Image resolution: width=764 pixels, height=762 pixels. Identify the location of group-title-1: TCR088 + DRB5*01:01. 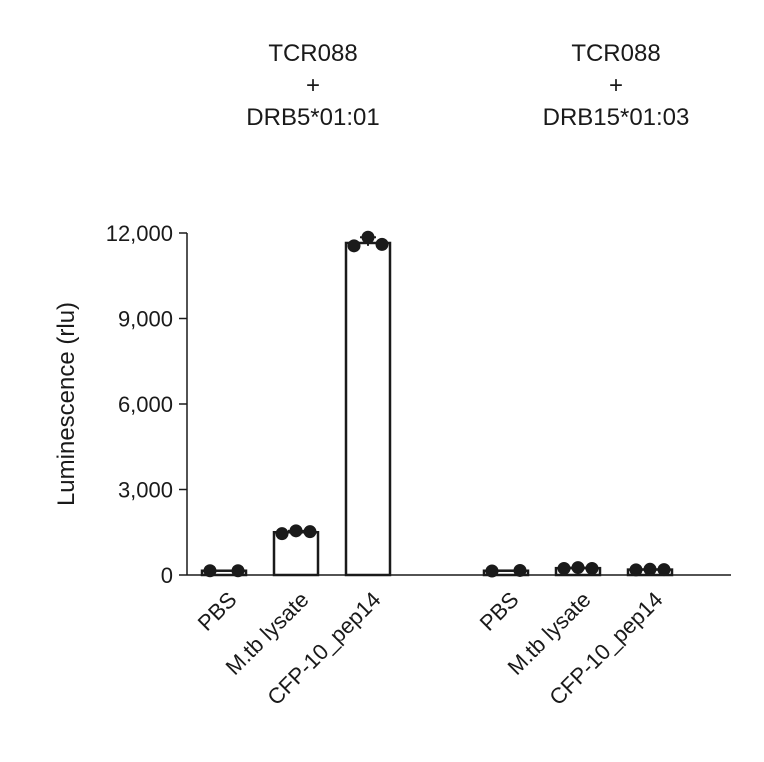
(313, 86).